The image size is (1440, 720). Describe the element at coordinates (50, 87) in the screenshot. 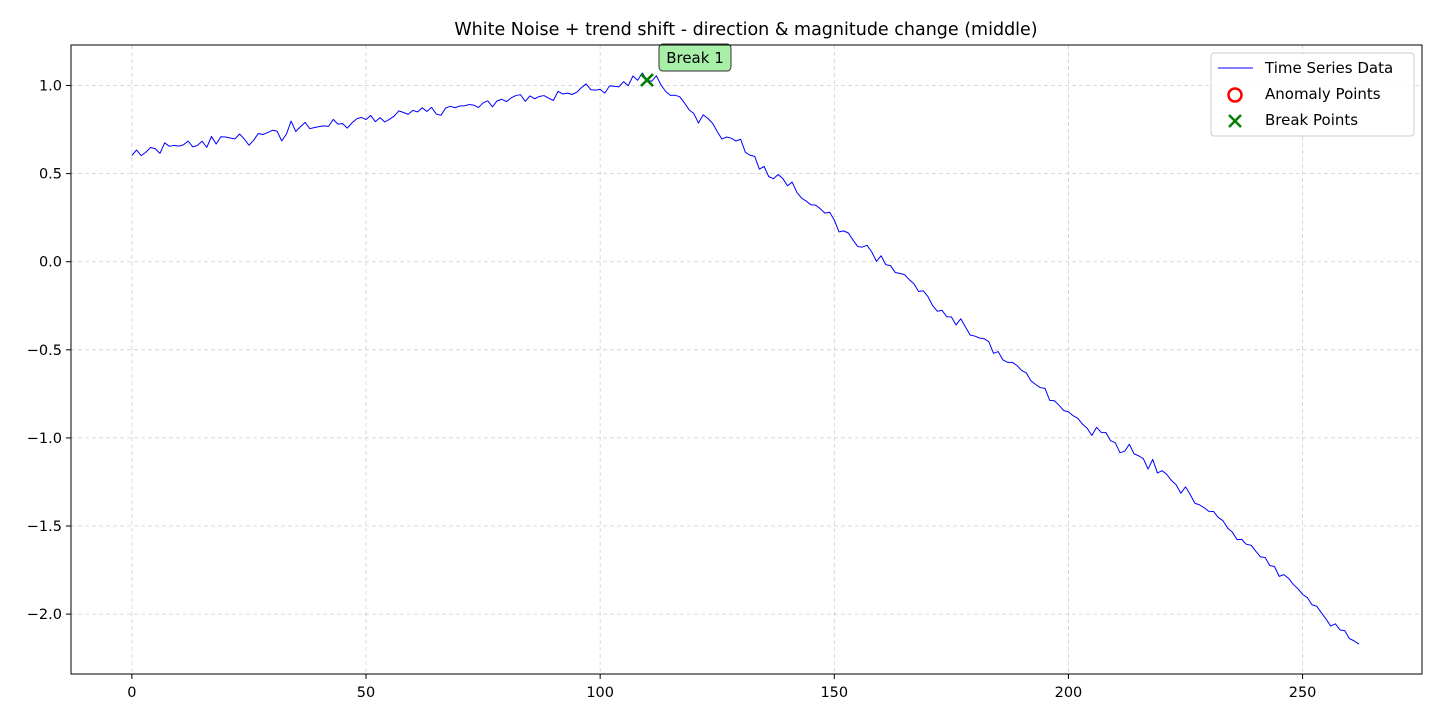

I see `y-tick-label: 1.0` at that location.